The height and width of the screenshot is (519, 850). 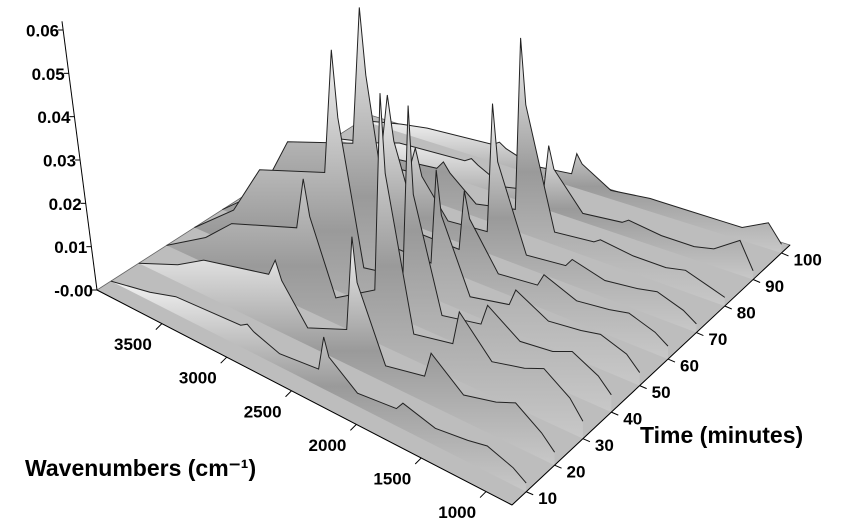 I want to click on x-tick-label: 3000, so click(x=198, y=378).